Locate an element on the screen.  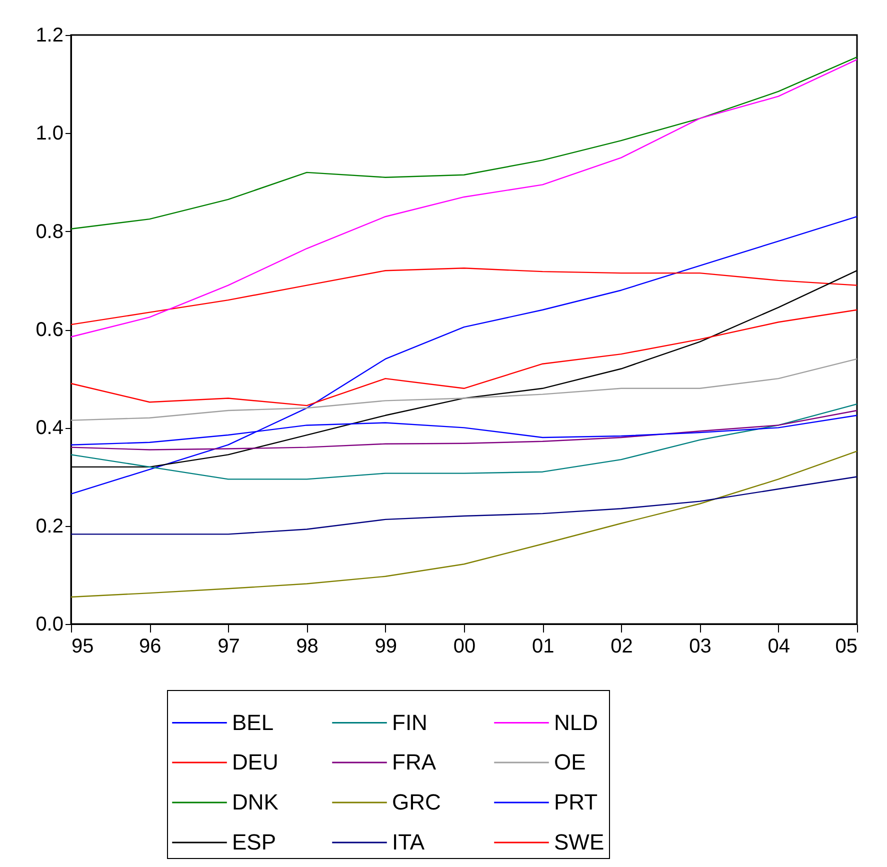
x-tick-label: 95 is located at coordinates (83, 647).